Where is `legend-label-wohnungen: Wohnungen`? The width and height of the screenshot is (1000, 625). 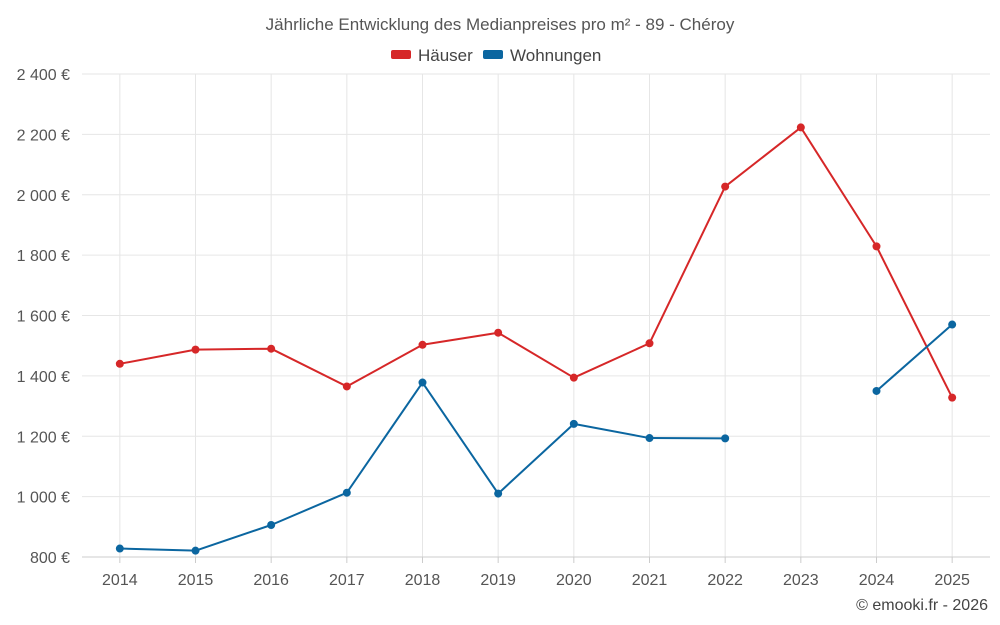 legend-label-wohnungen: Wohnungen is located at coordinates (555, 55).